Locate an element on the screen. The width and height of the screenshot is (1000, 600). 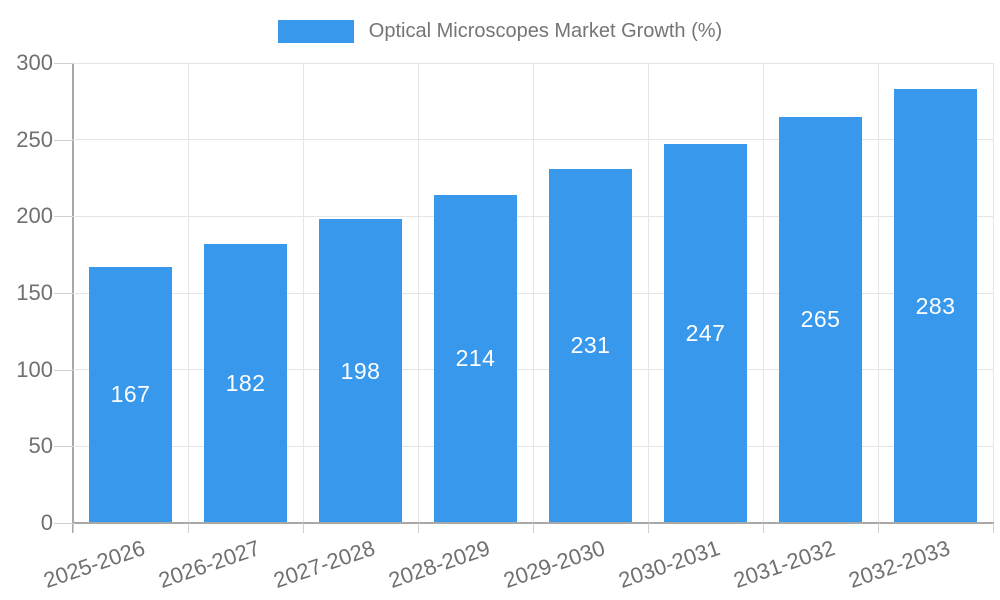
x-axis-tick-label: 2029-2030 is located at coordinates (554, 564).